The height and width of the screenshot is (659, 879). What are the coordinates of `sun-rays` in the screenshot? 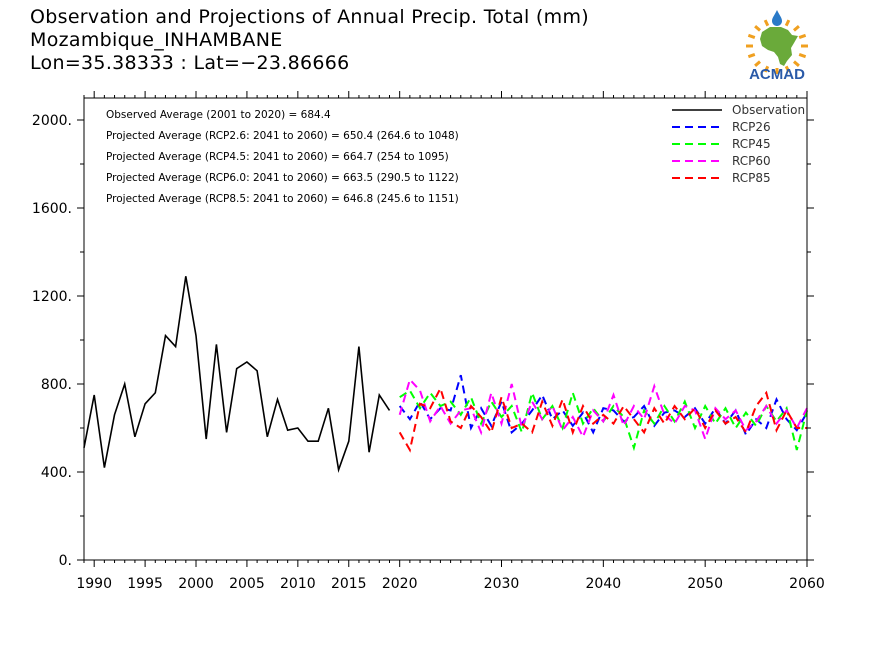 It's located at (777, 46).